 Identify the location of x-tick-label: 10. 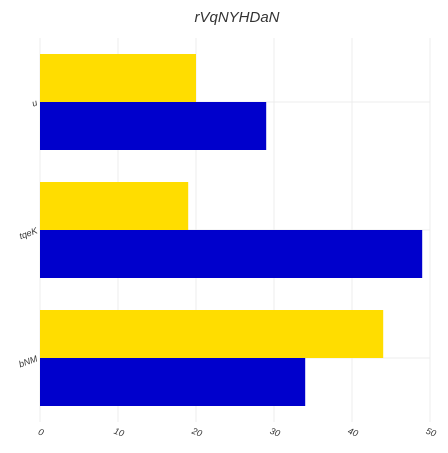
(119, 432).